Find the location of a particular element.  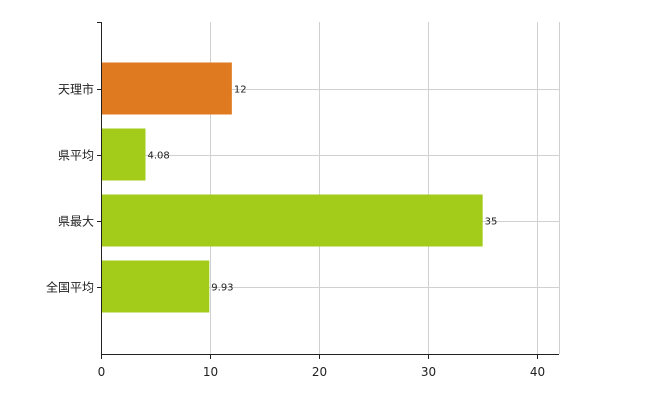

data-label-1: 4.08 is located at coordinates (158, 156).